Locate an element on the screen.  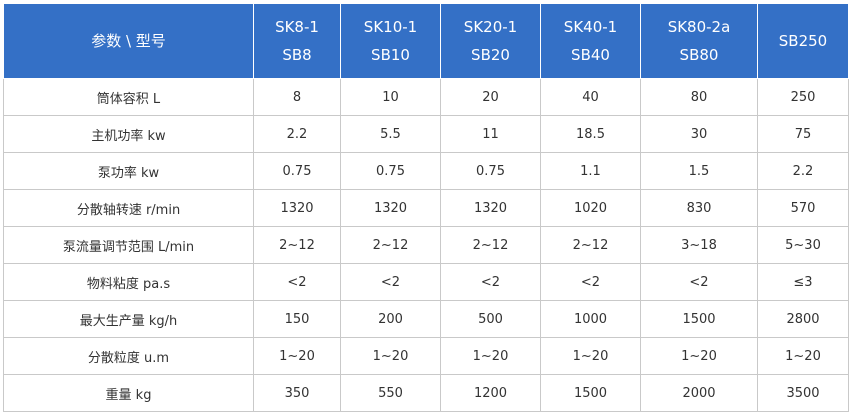
header-text: SB250 is located at coordinates (803, 41).